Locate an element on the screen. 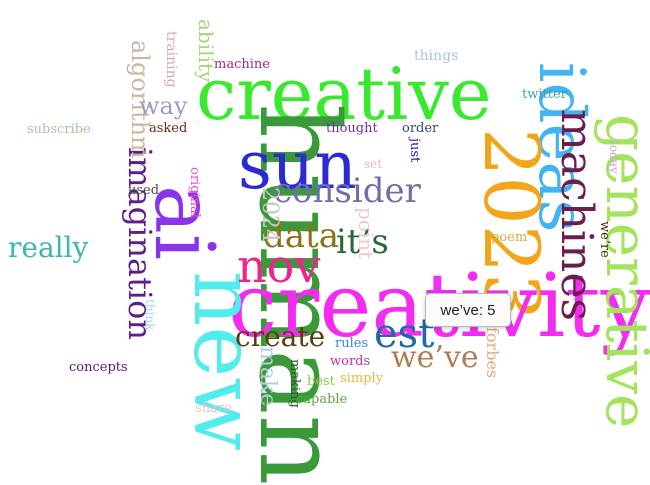  word-simply: simply is located at coordinates (361, 378).